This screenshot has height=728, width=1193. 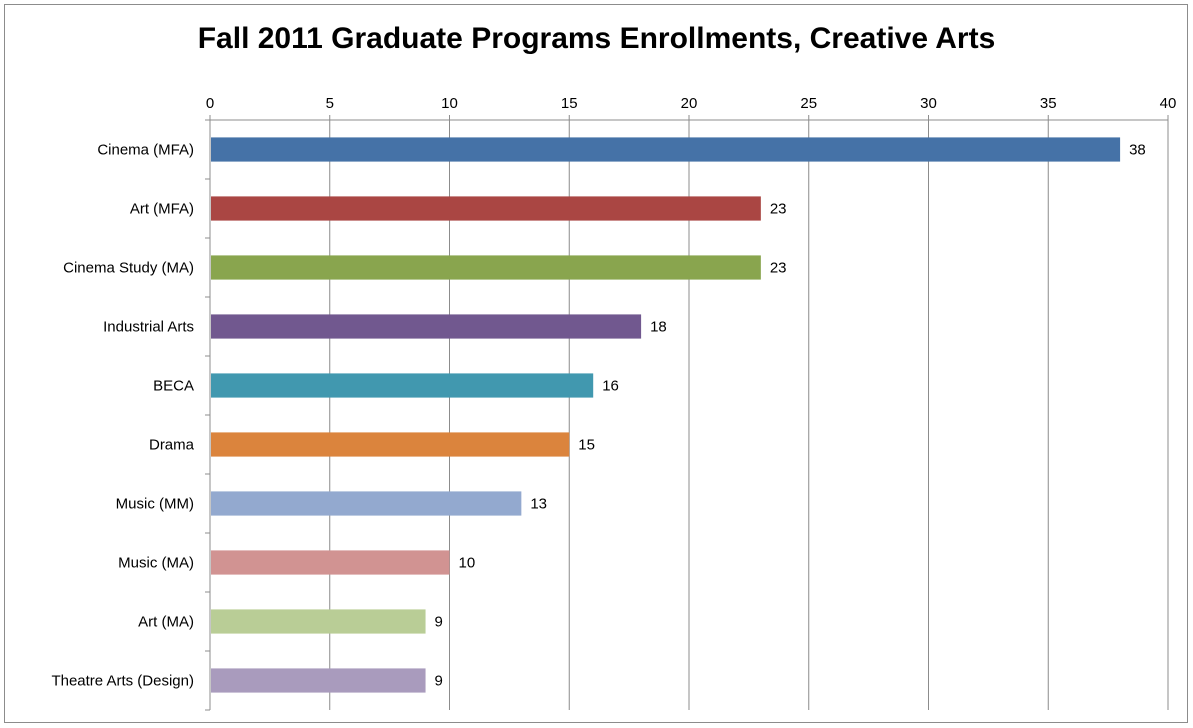 What do you see at coordinates (330, 103) in the screenshot?
I see `x-tick-label: 5` at bounding box center [330, 103].